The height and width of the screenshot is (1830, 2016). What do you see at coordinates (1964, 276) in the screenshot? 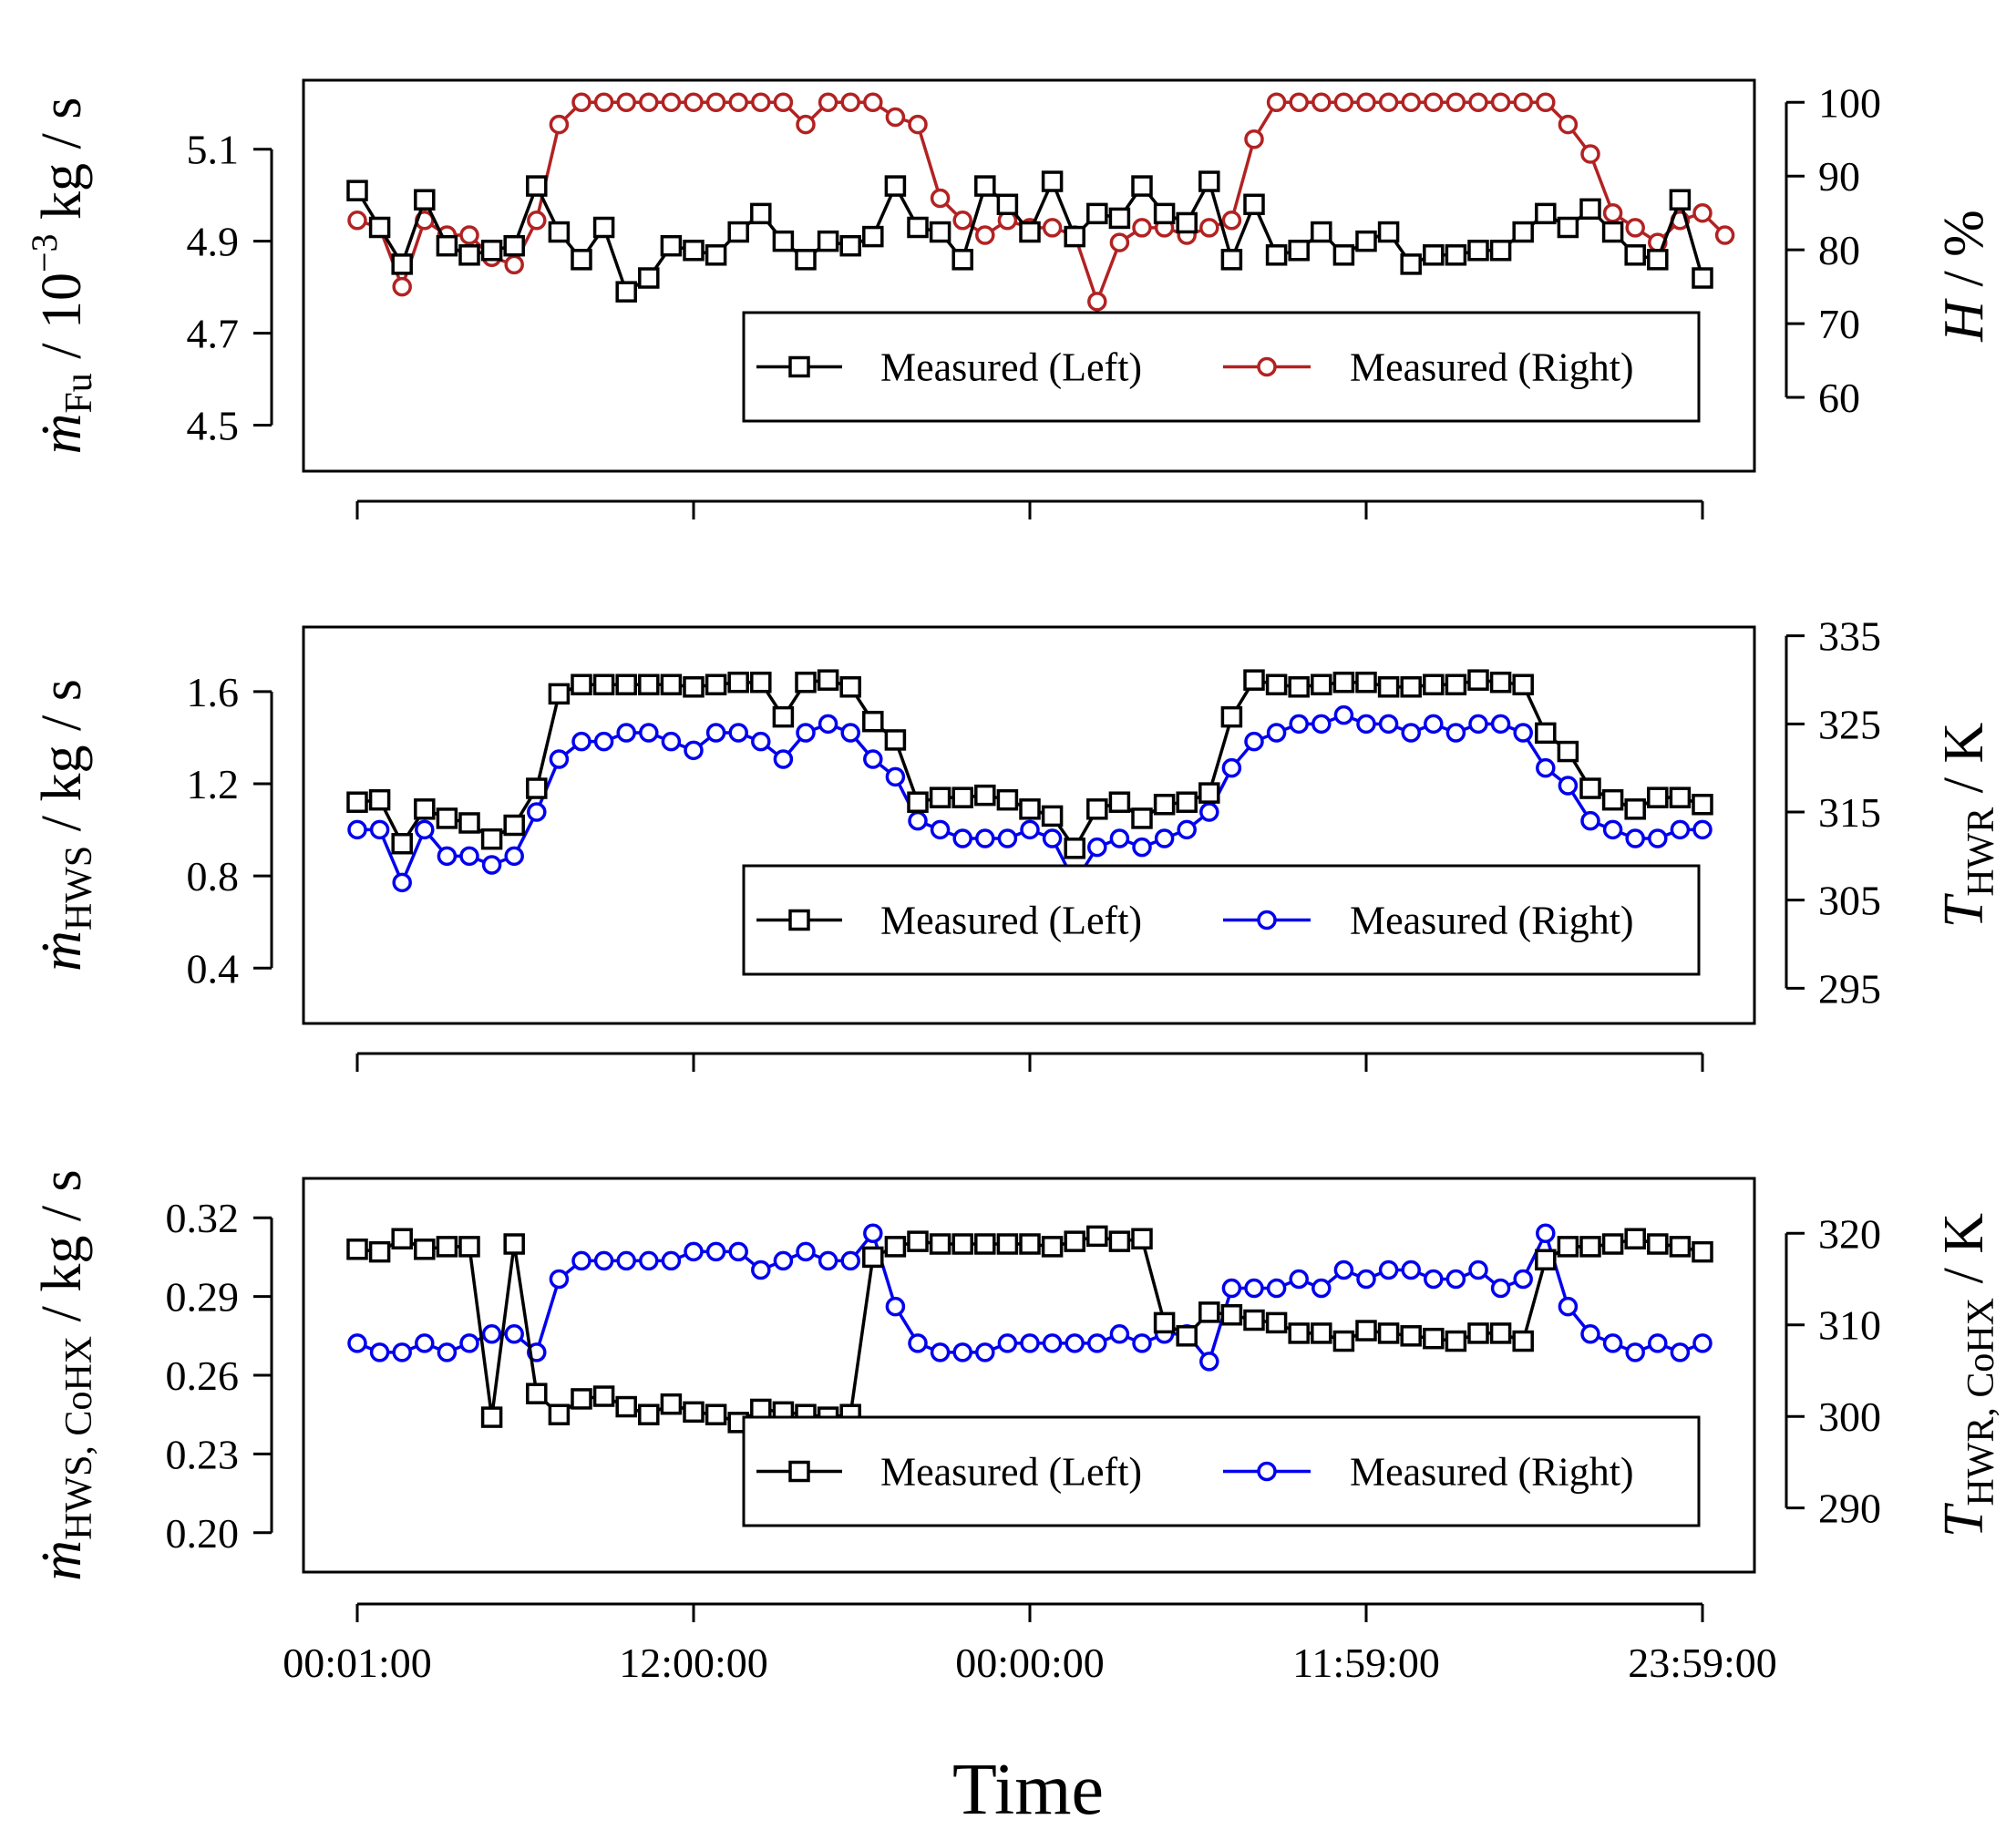
I see `right-axis-title: H / %` at bounding box center [1964, 276].